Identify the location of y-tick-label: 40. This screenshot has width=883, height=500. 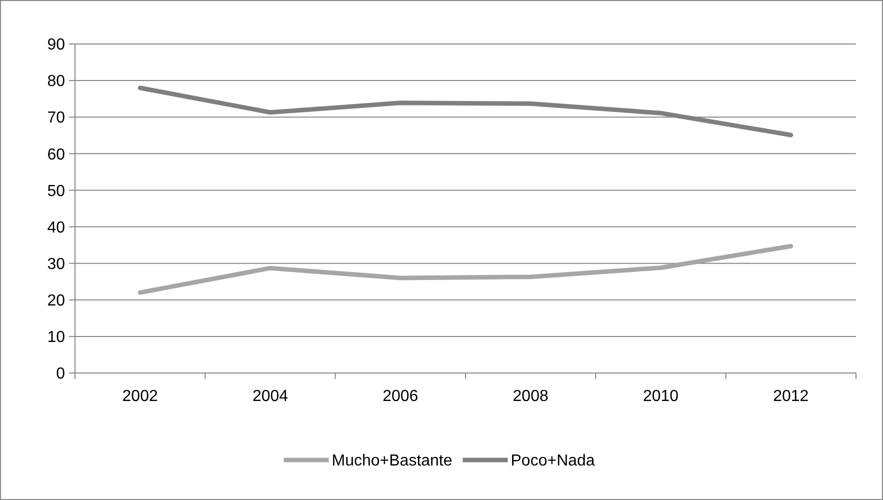
(56, 227).